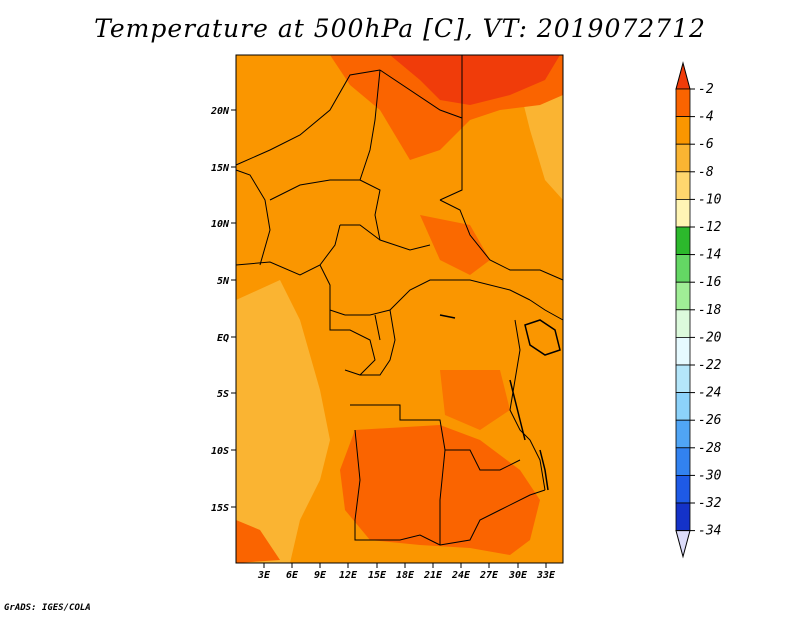  I want to click on lon-tick: 27E, so click(489, 572).